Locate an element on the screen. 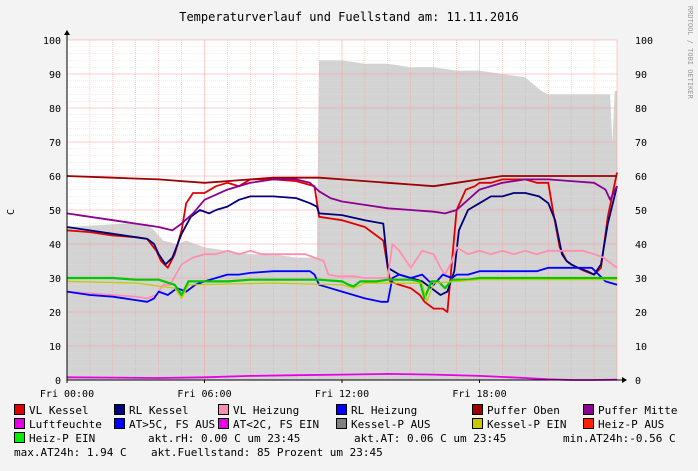  legend-label: RL Kessel is located at coordinates (159, 410).